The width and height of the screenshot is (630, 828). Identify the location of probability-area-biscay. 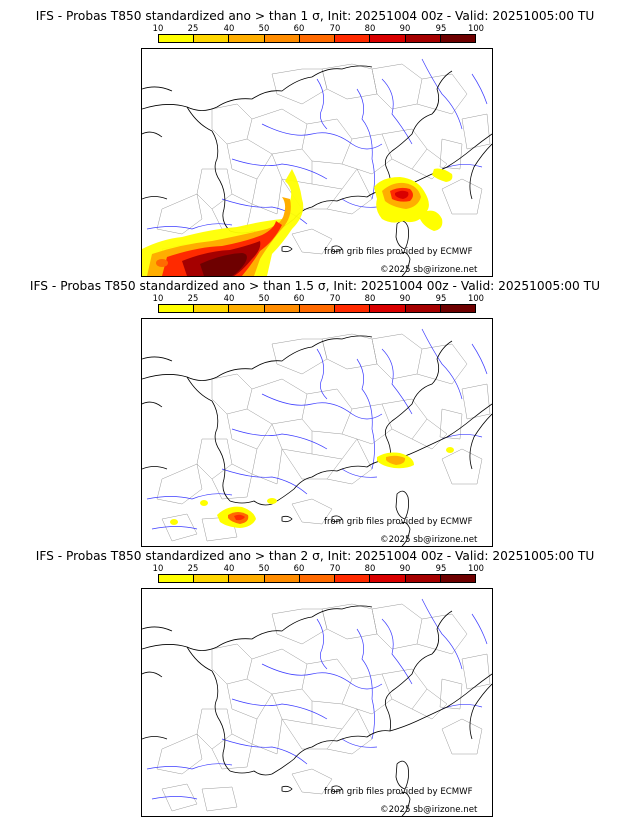
(223, 222).